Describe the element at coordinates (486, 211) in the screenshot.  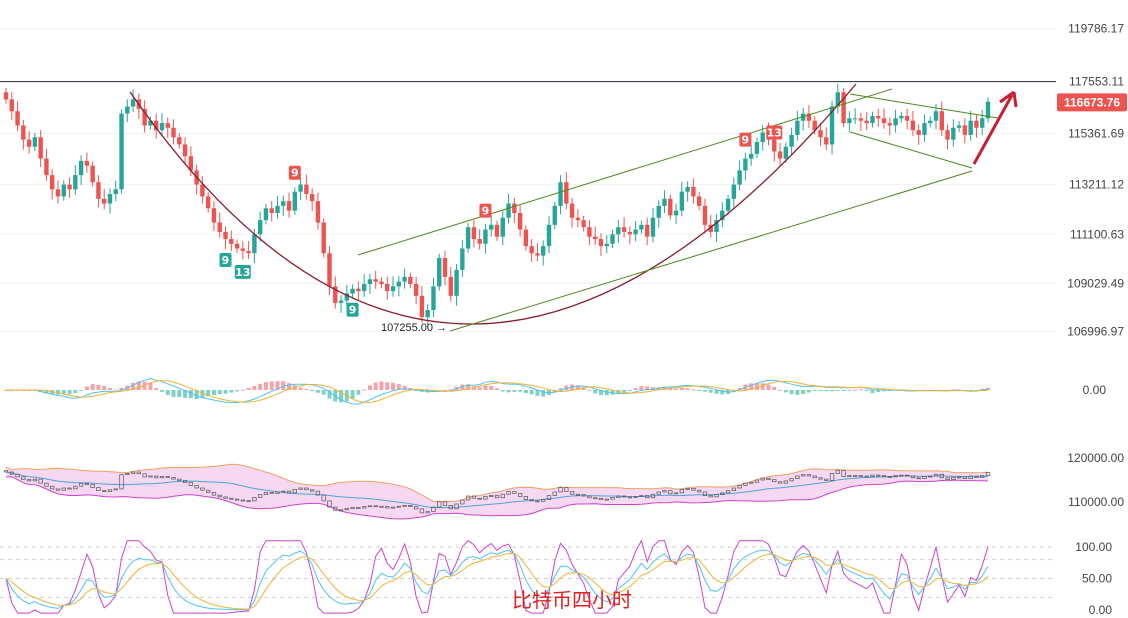
I see `td-sequence-label: 9` at that location.